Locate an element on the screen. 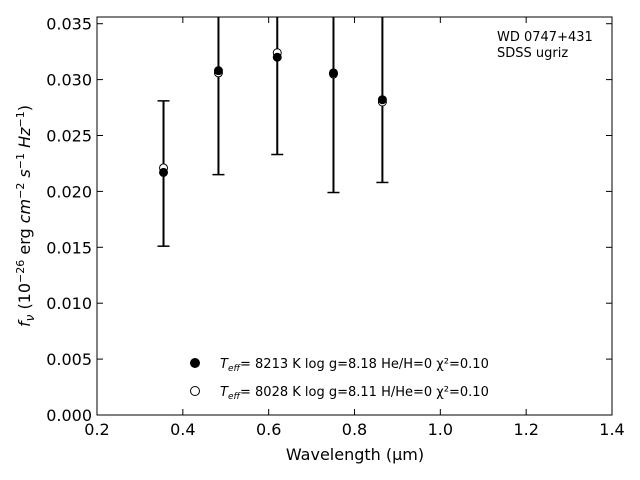 This screenshot has width=640, height=480. observed-points is located at coordinates (273, 114).